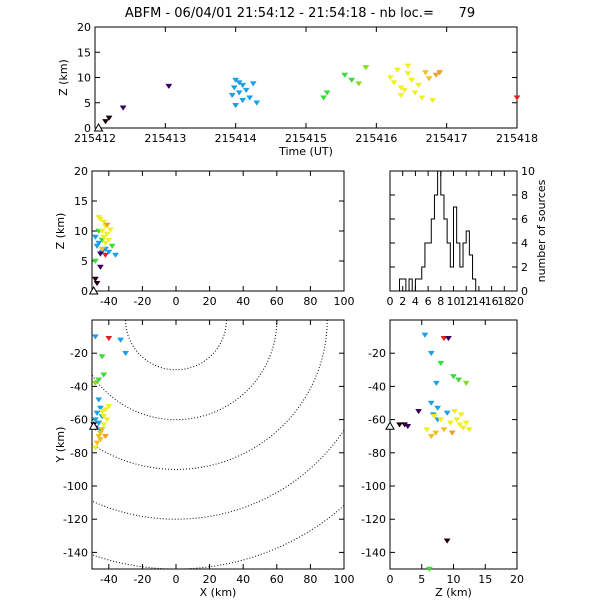 This screenshot has height=600, width=600. I want to click on altitude_histogram-ytick-label: 2, so click(524, 267).